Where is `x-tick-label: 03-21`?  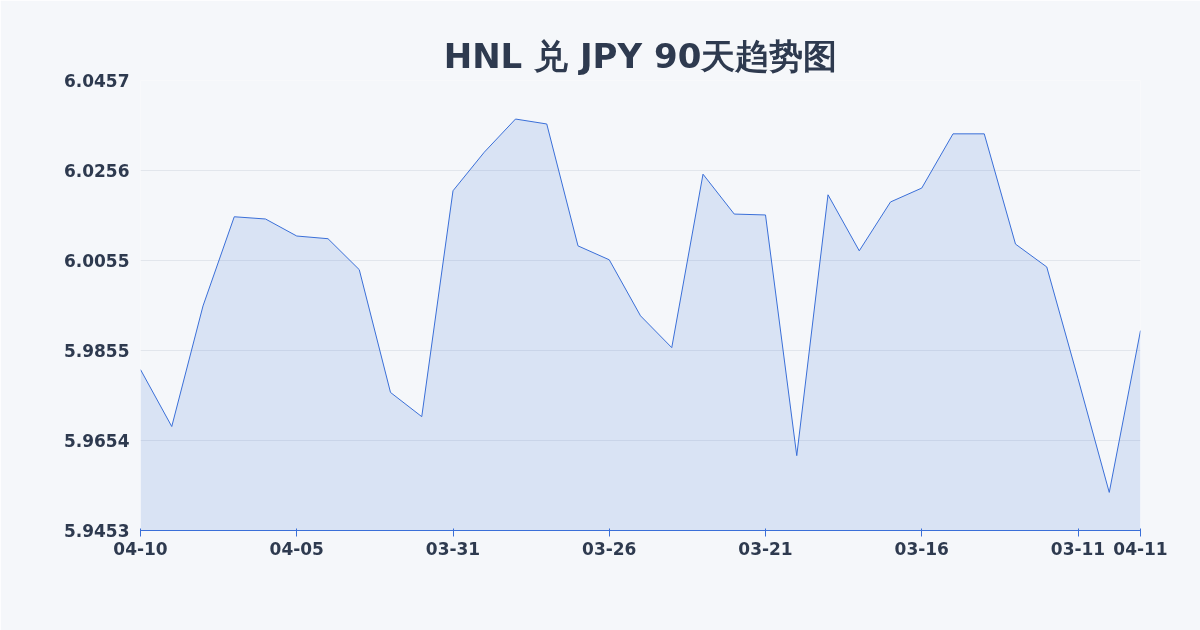 x-tick-label: 03-21 is located at coordinates (765, 548).